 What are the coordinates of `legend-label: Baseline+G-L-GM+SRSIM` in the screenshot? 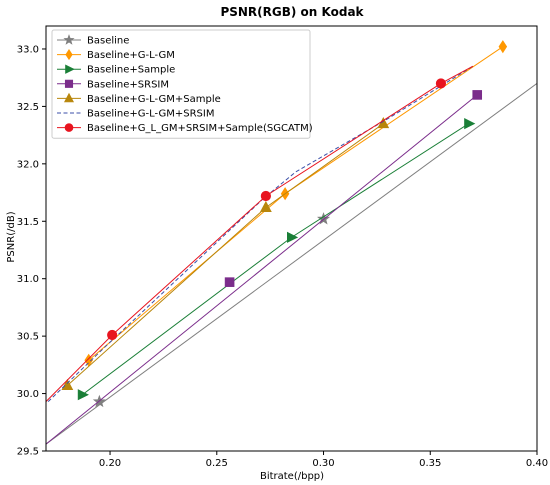 It's located at (150, 114).